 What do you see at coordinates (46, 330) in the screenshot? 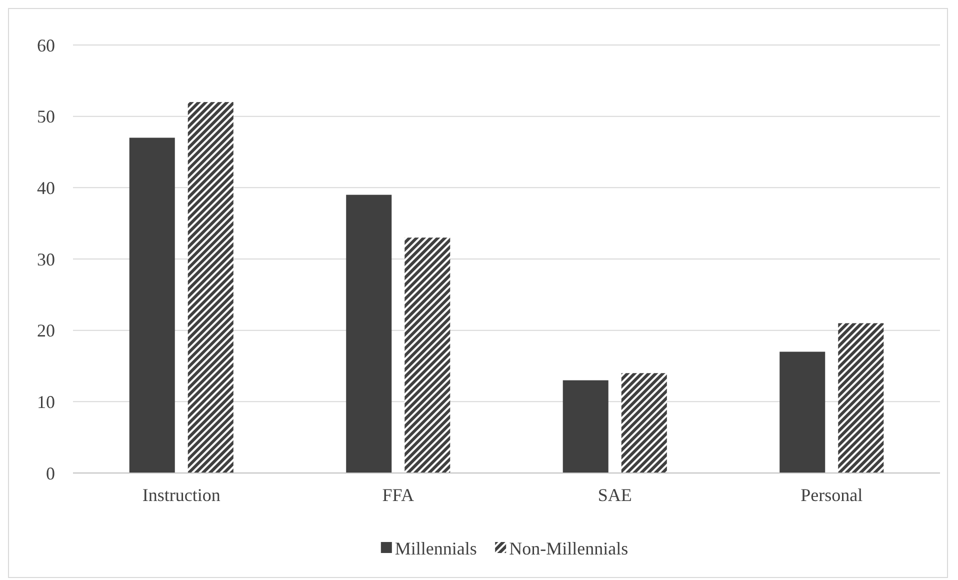
I see `y-tick-label: 20` at bounding box center [46, 330].